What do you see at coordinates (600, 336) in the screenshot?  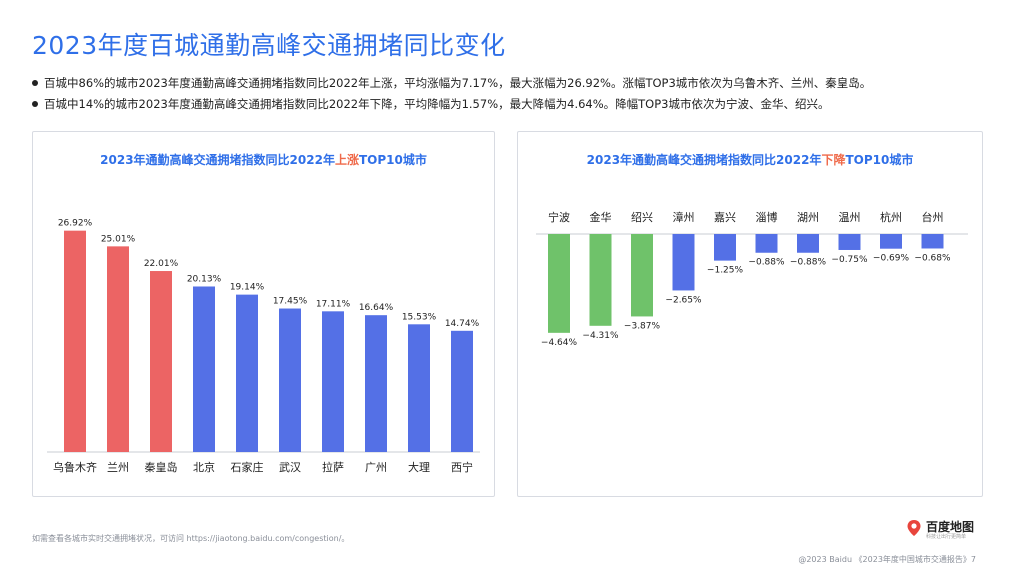 I see `fall-value-label: −4.31%` at bounding box center [600, 336].